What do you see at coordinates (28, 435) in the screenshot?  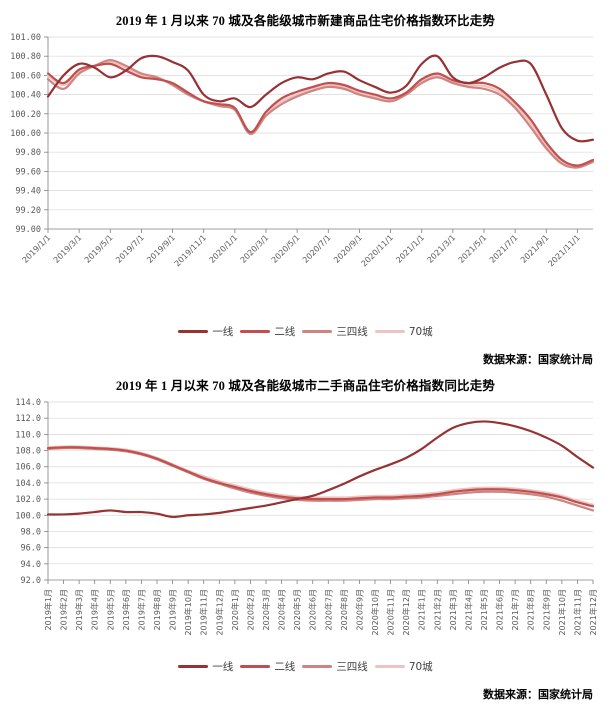 I see `y-axis-tick-label: 110.0` at bounding box center [28, 435].